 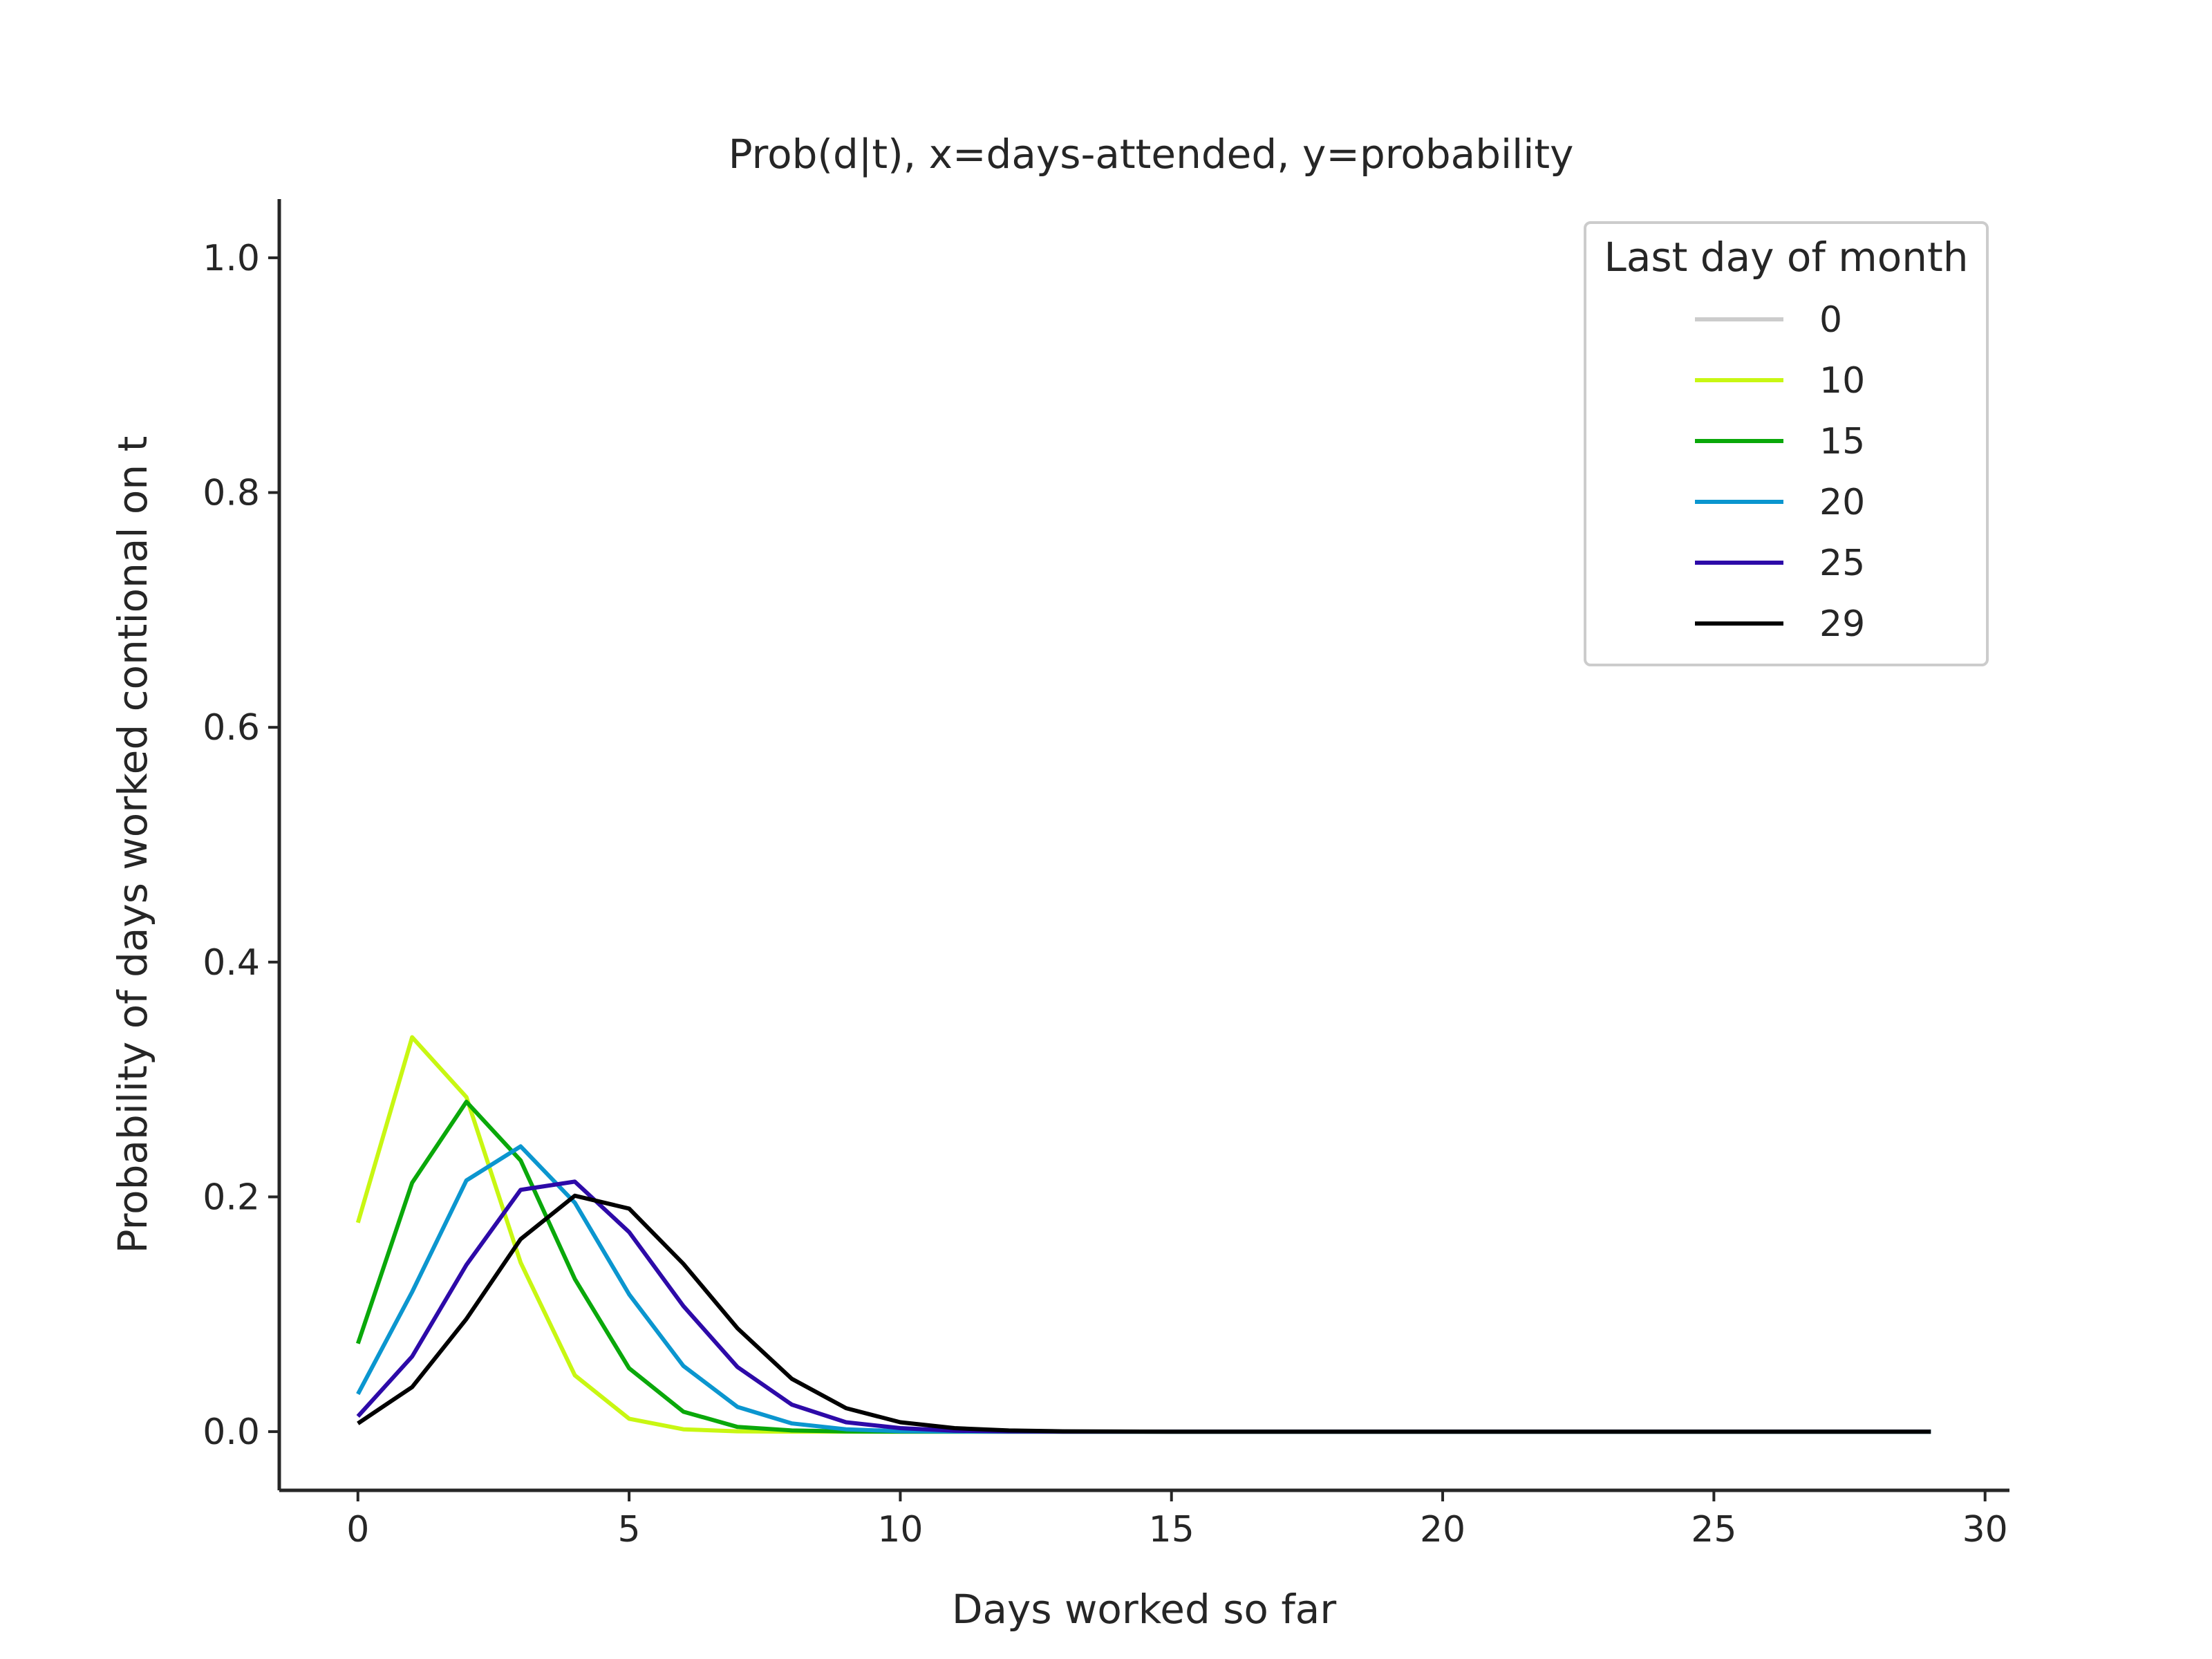 What do you see at coordinates (1842, 624) in the screenshot?
I see `legend-label-29: 29` at bounding box center [1842, 624].